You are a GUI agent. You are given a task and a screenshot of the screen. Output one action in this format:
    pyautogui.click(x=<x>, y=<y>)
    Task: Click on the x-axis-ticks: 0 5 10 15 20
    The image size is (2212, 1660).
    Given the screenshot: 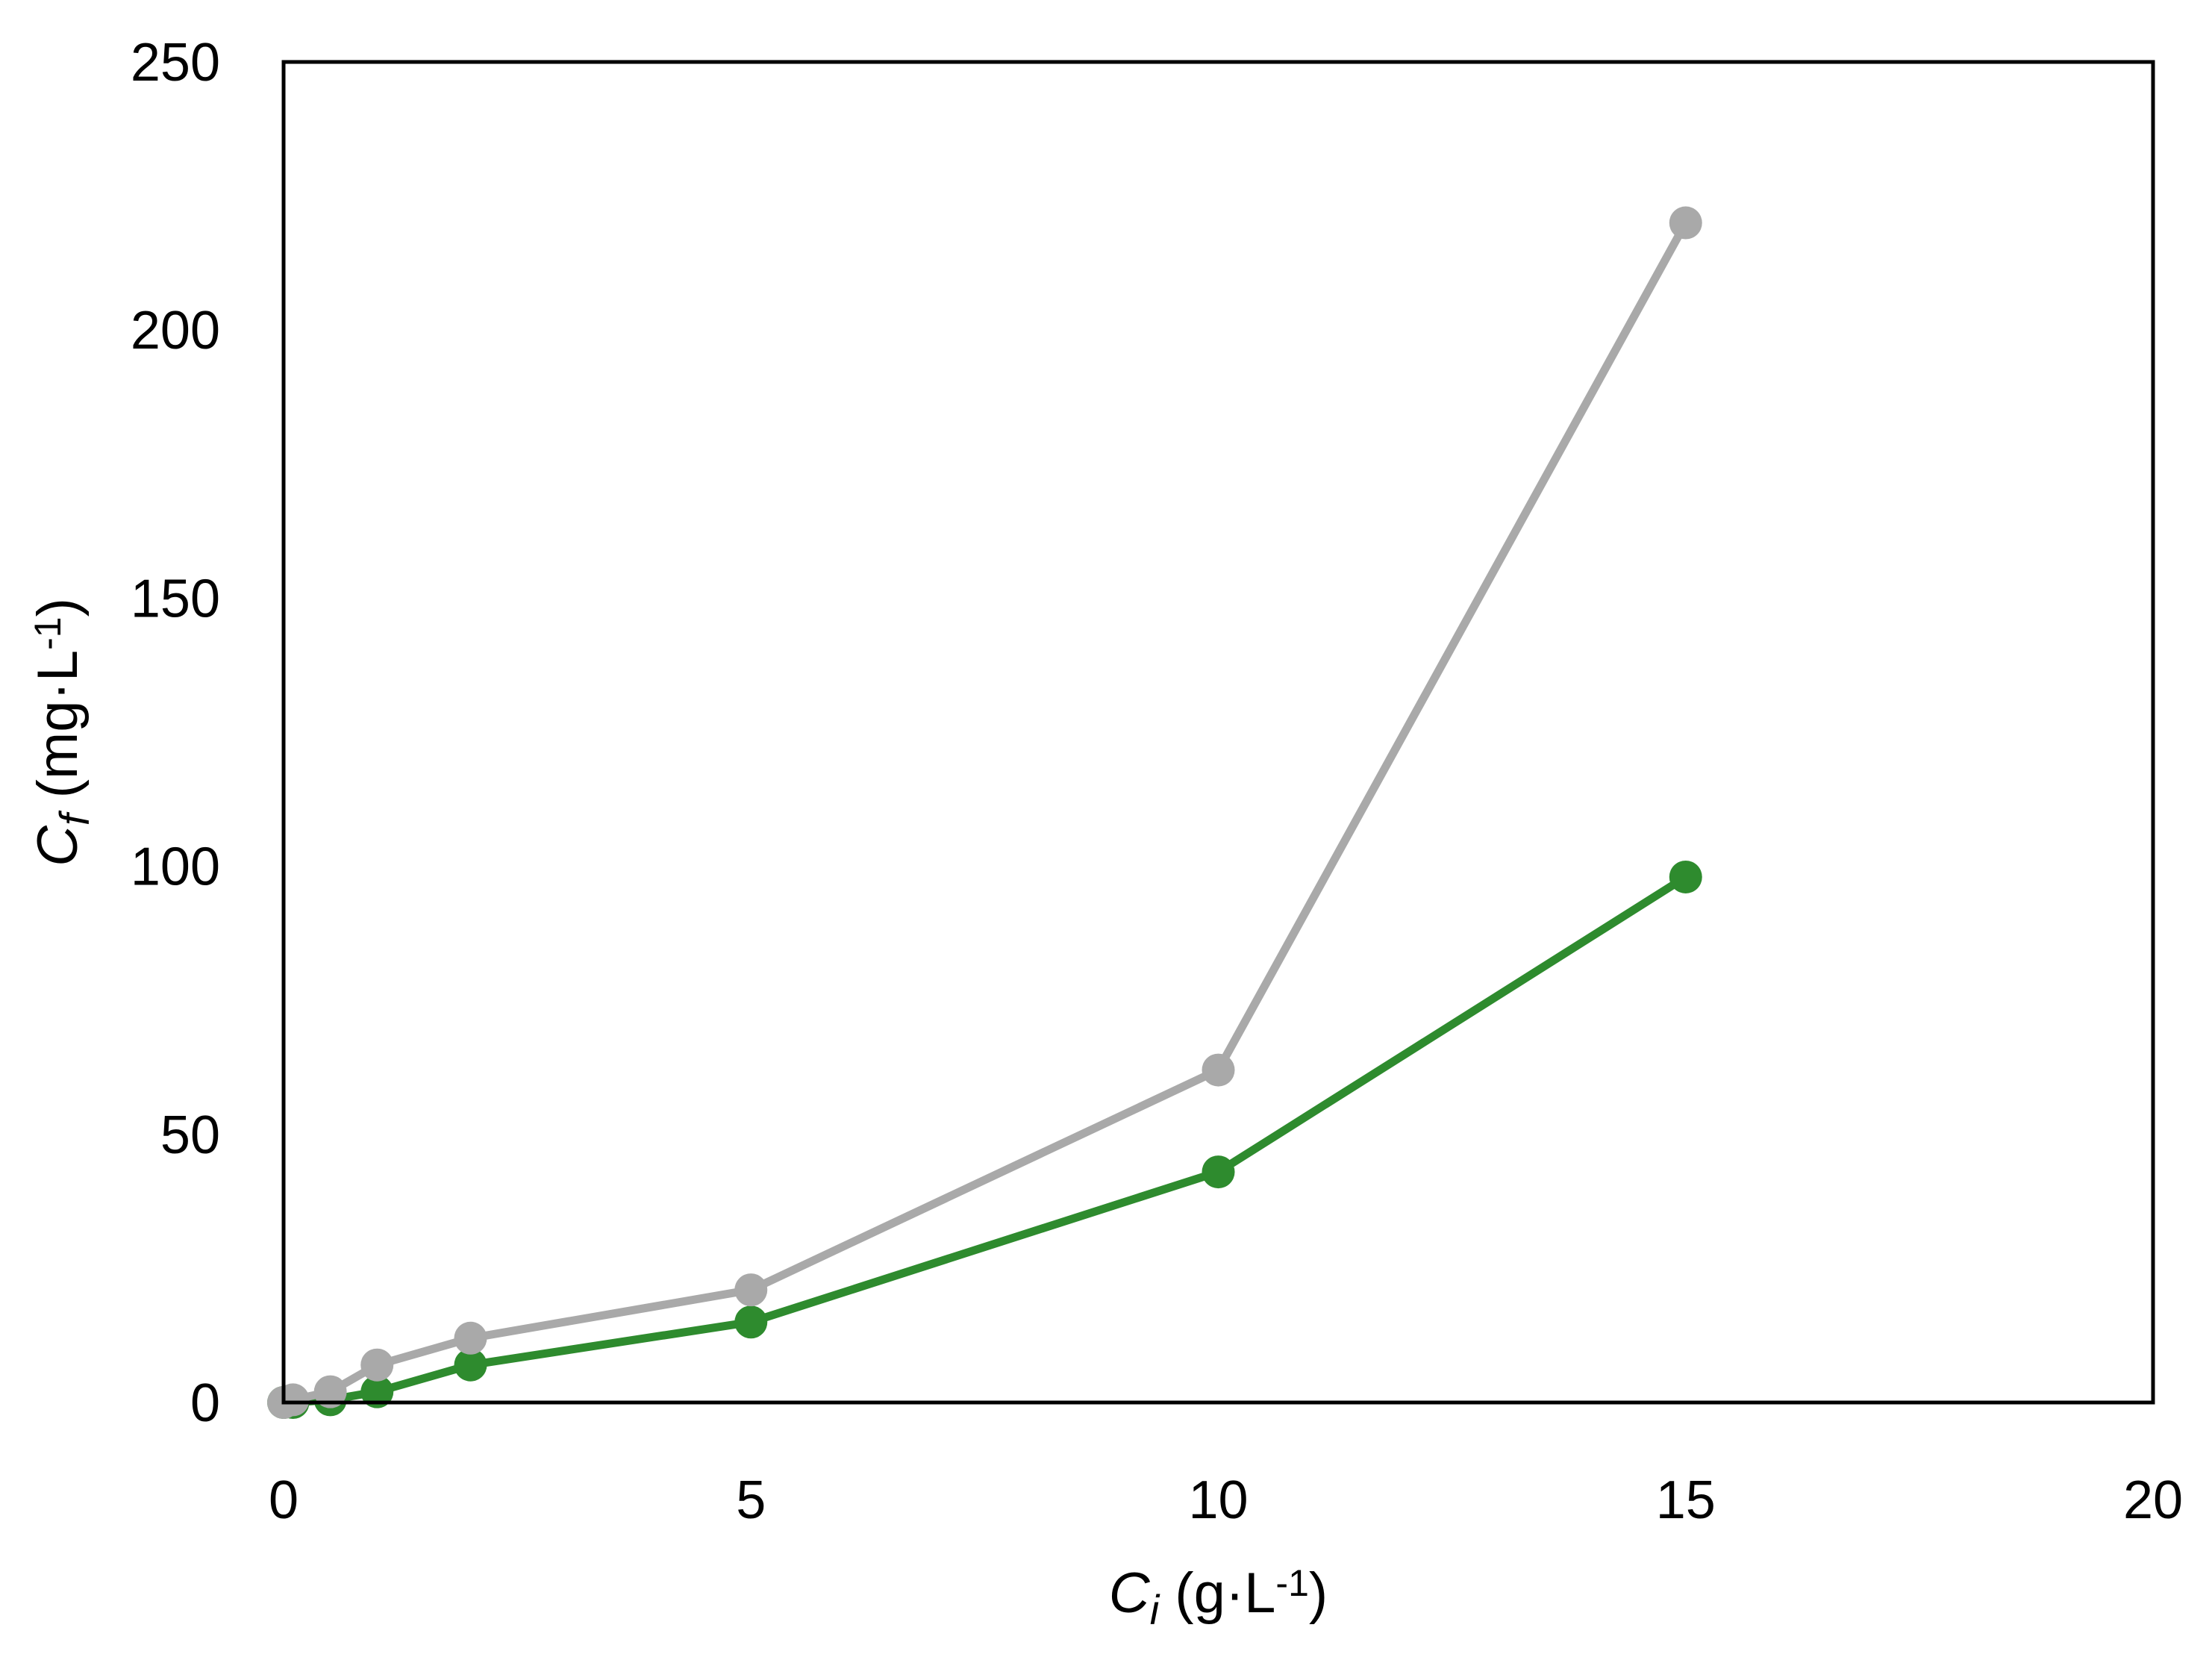 What is the action you would take?
    pyautogui.click(x=1226, y=1500)
    